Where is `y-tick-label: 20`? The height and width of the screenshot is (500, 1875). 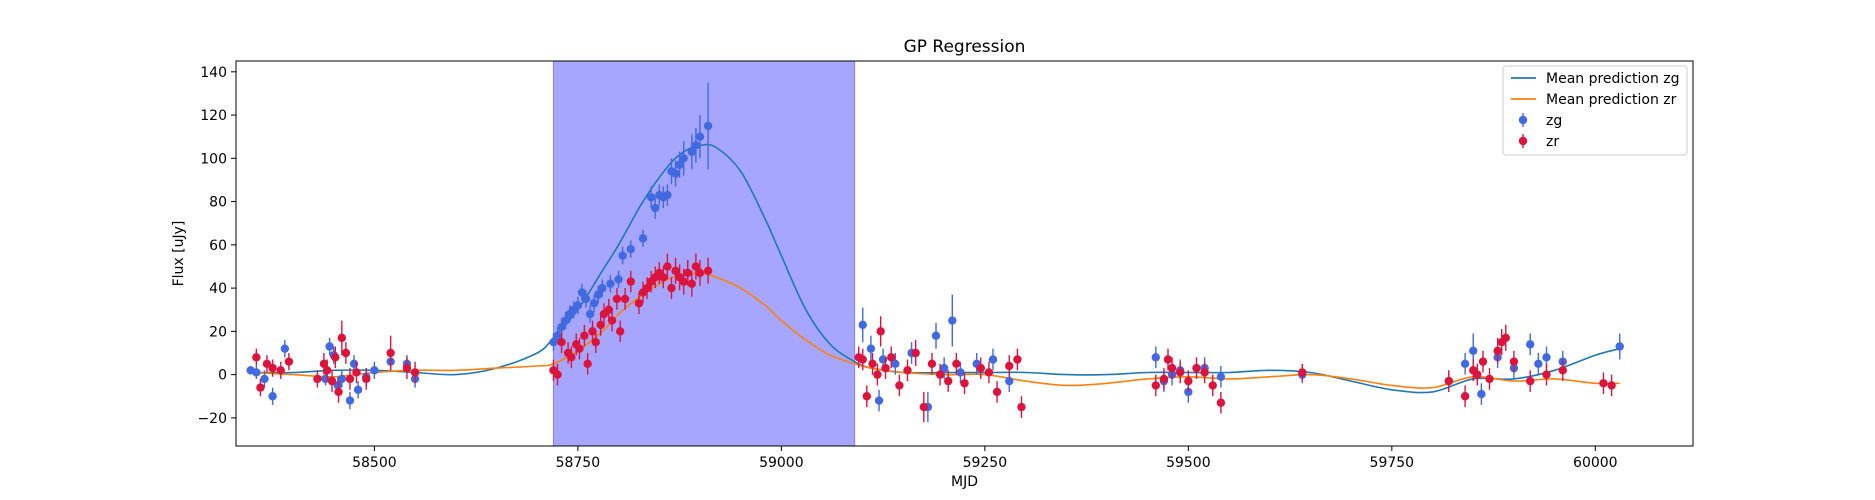 y-tick-label: 20 is located at coordinates (218, 332).